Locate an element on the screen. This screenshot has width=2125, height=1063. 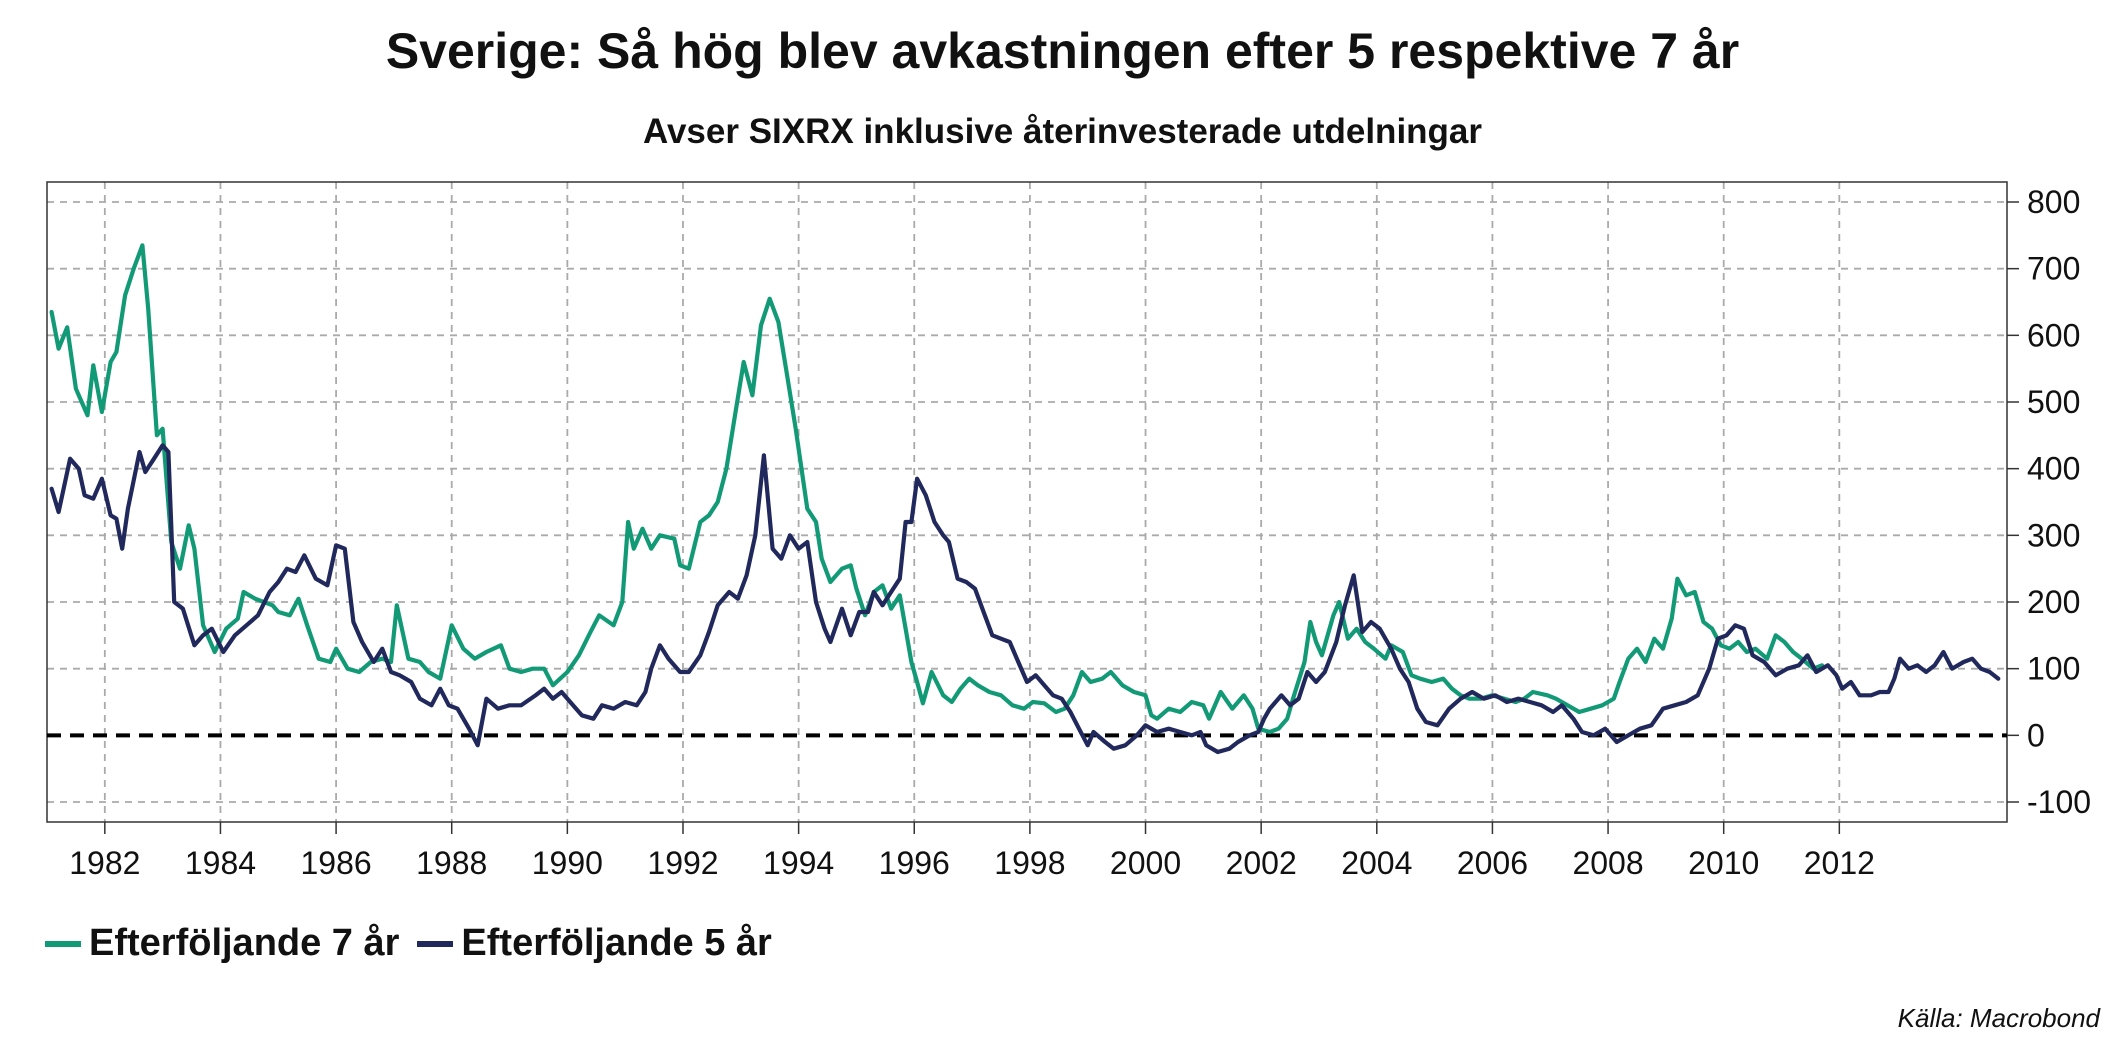
x-tick-label: 1990 is located at coordinates (567, 863).